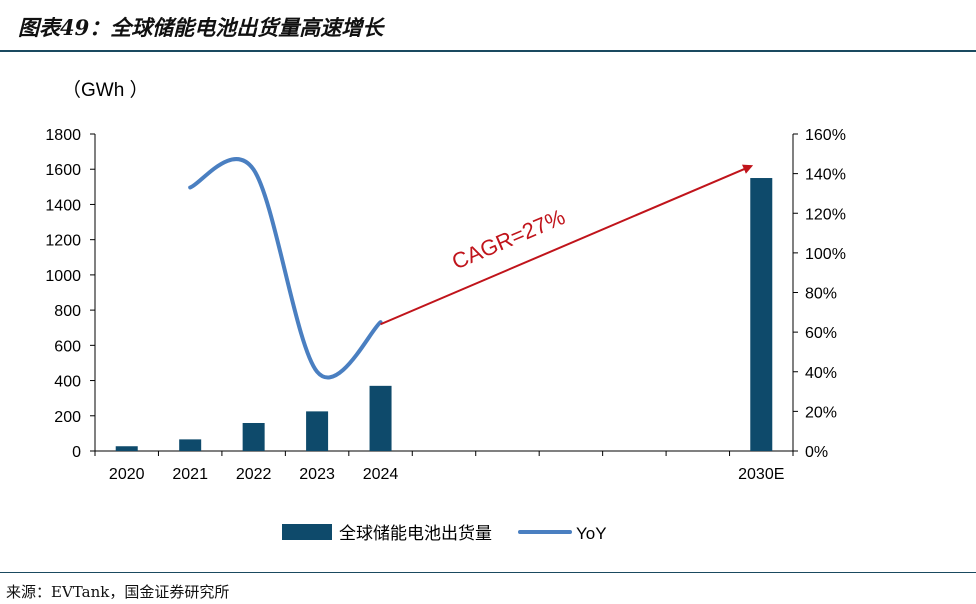 The image size is (976, 604). I want to click on left-tick-label: 1600, so click(63, 170).